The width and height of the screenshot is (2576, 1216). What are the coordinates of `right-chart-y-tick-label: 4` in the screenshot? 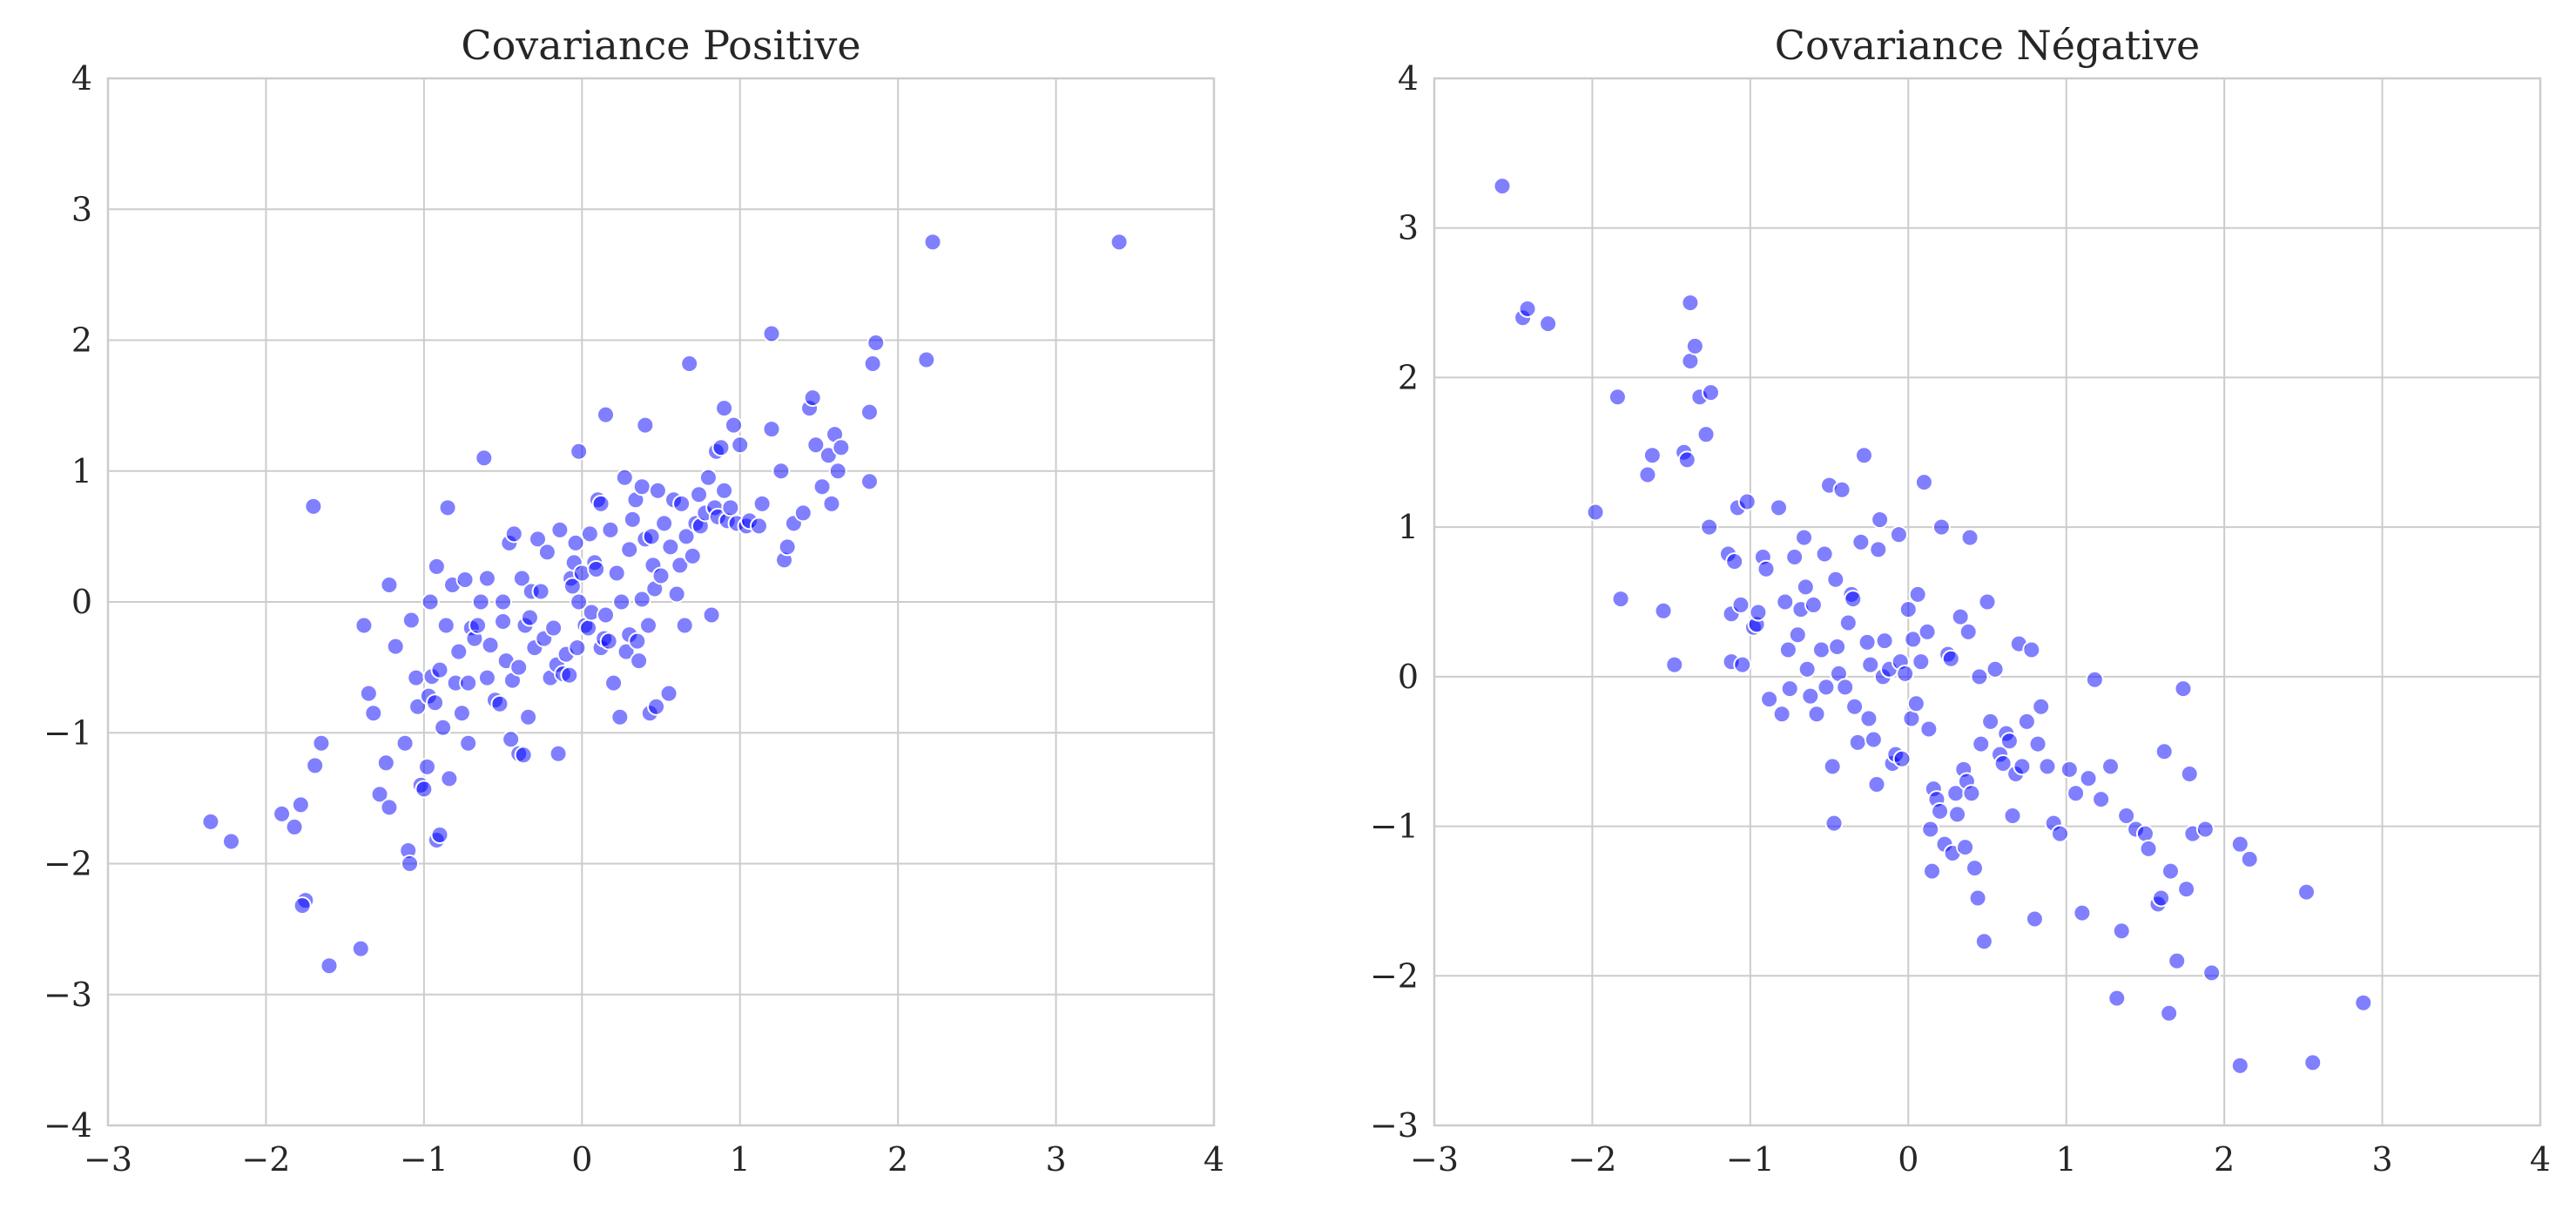 It's located at (1408, 78).